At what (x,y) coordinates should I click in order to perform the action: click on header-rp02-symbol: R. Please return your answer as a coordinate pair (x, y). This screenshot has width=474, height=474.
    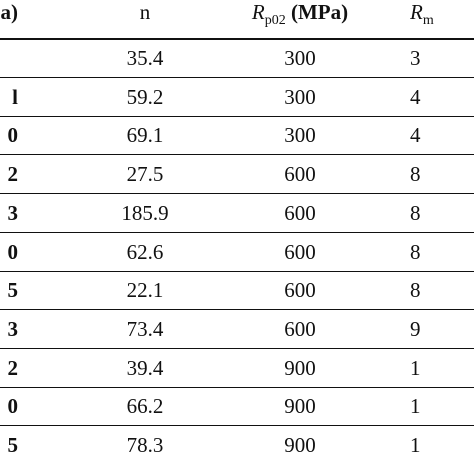
    Looking at the image, I should click on (258, 12).